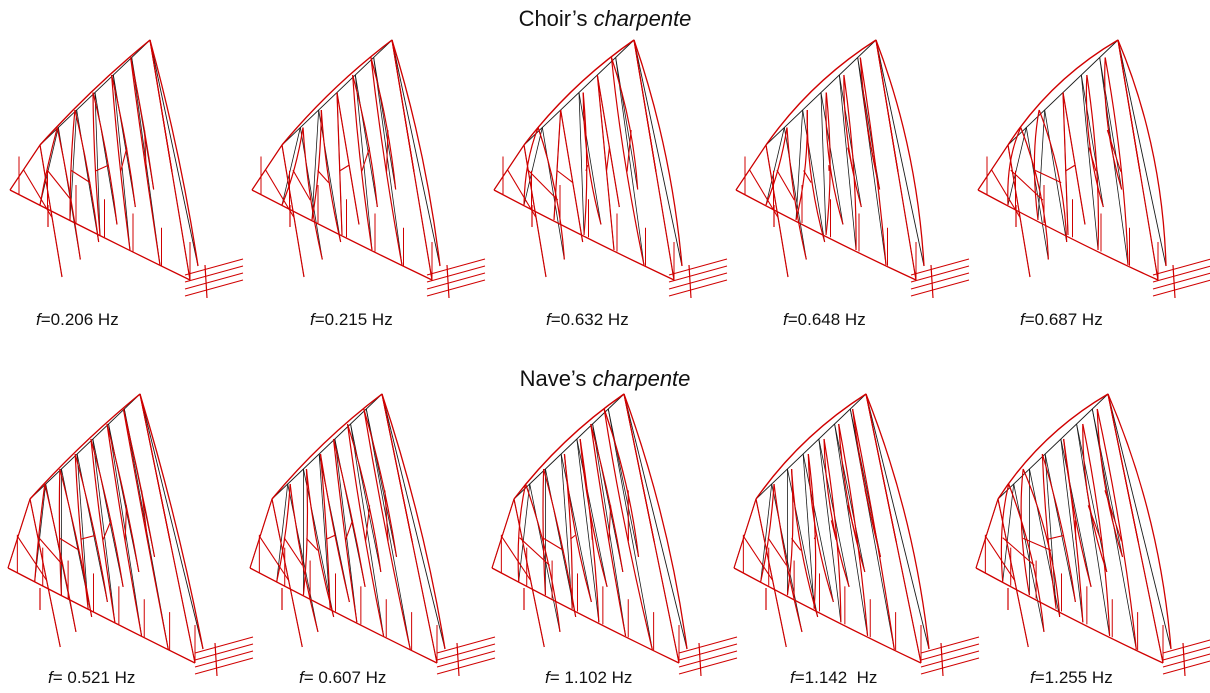 The width and height of the screenshot is (1210, 693). What do you see at coordinates (345, 677) in the screenshot?
I see `freq-value: = 0.607 Hz` at bounding box center [345, 677].